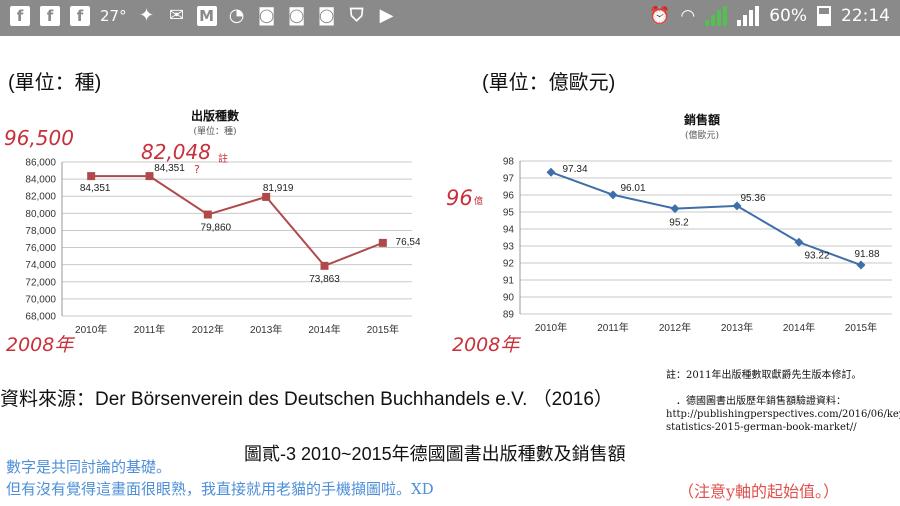 Image resolution: width=900 pixels, height=506 pixels. I want to click on clock: 22:14, so click(865, 16).